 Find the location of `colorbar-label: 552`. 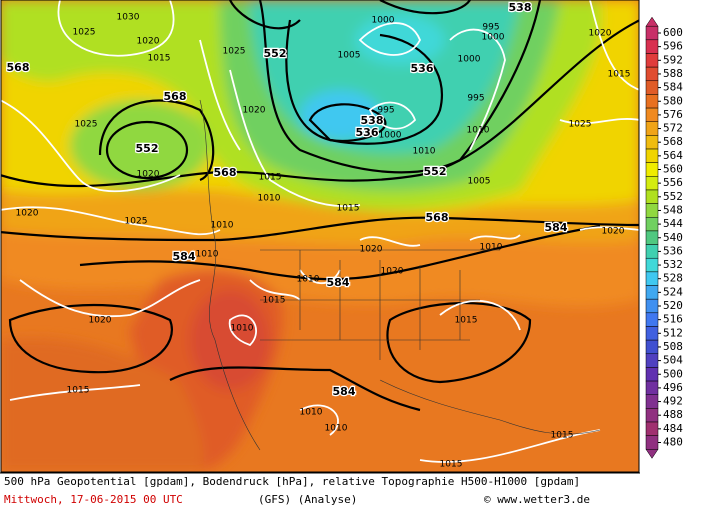

colorbar-label: 552 is located at coordinates (673, 196).